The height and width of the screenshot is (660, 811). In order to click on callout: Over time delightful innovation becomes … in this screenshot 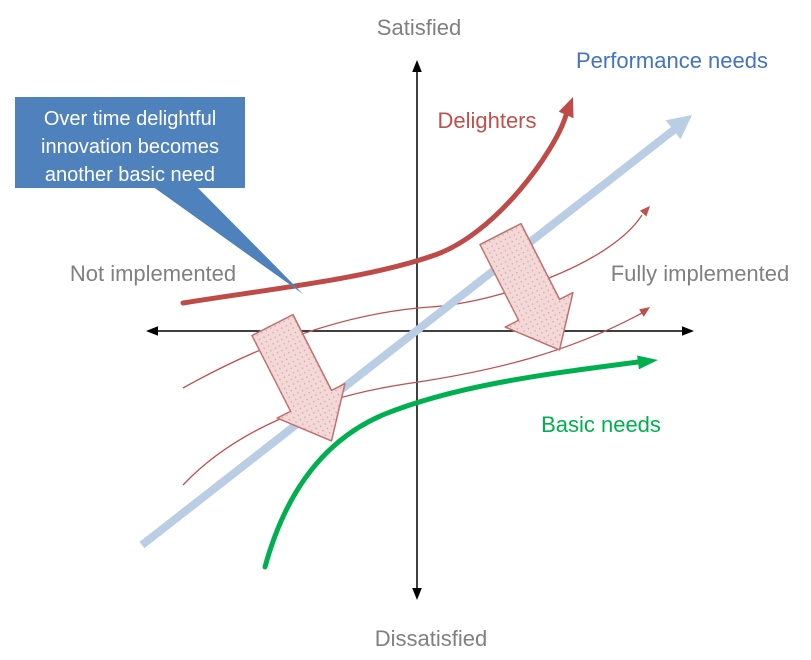, I will do `click(159, 195)`.